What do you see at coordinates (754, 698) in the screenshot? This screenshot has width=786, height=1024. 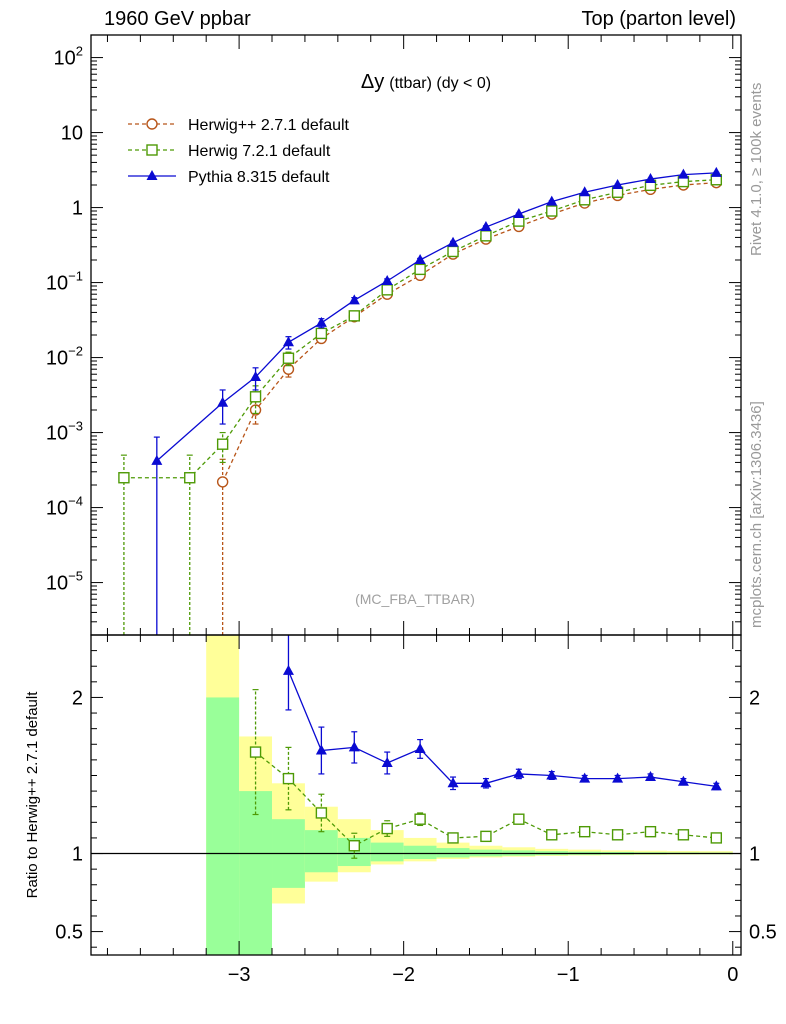 I see `ratio-ytick-label-right: 2` at bounding box center [754, 698].